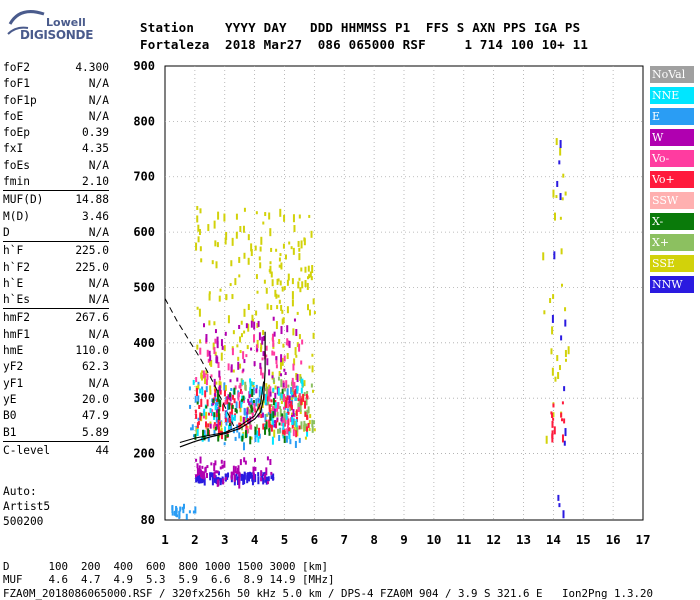  I want to click on param-separator, so click(56, 191).